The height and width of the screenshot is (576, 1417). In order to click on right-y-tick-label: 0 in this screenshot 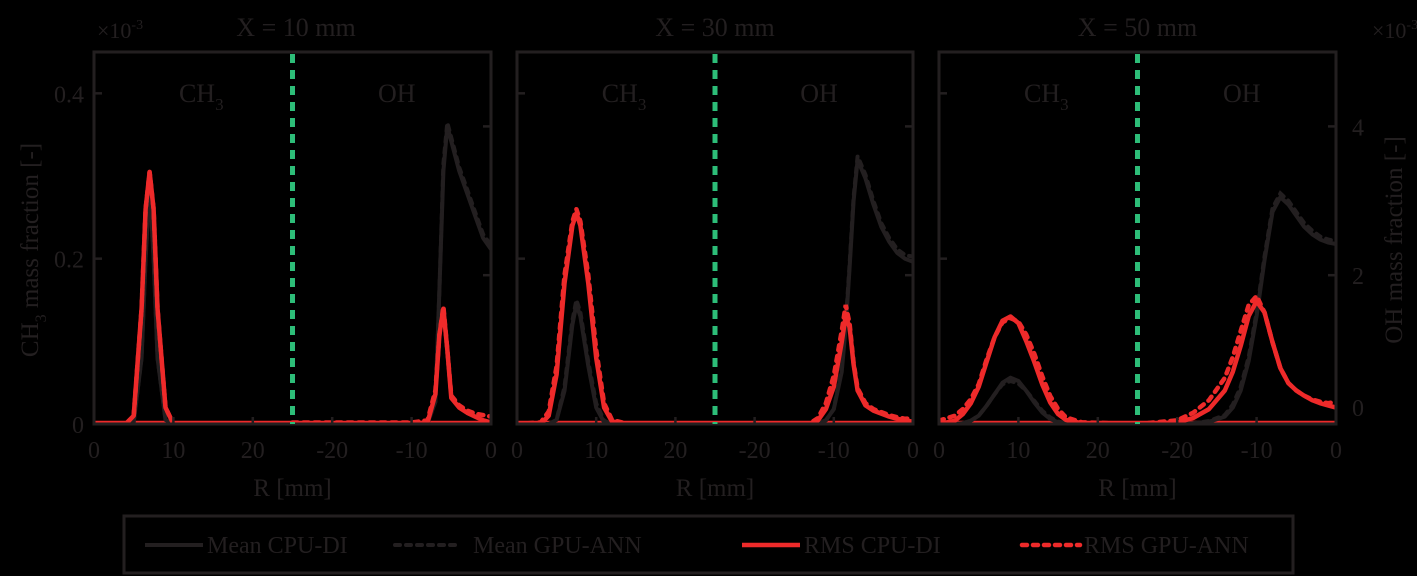, I will do `click(1358, 409)`.